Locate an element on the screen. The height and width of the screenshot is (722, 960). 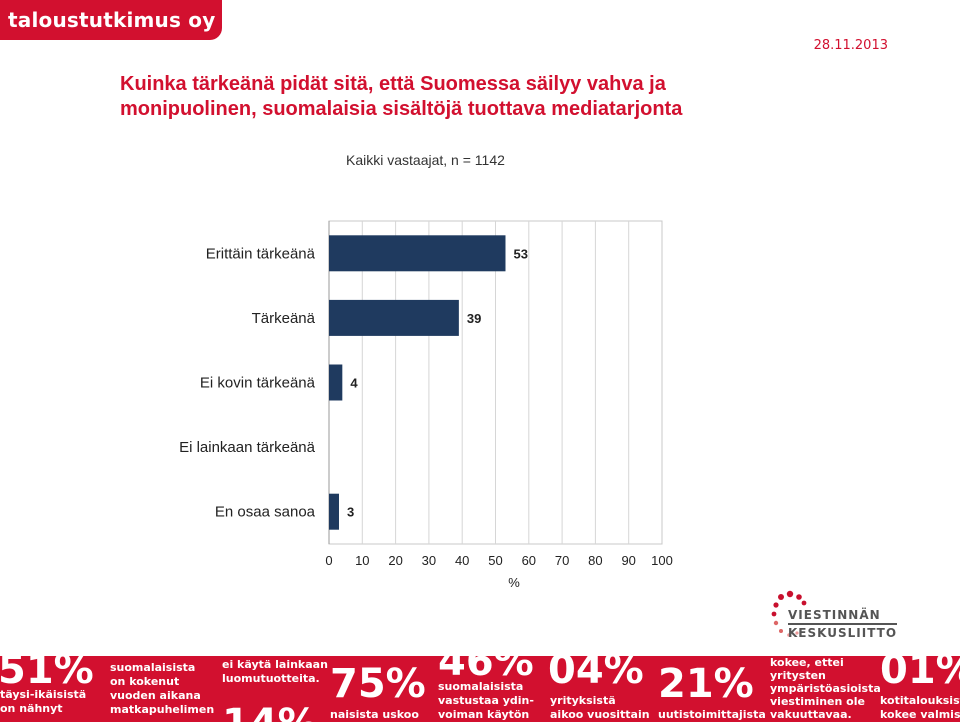
x-axis-title: % is located at coordinates (514, 582).